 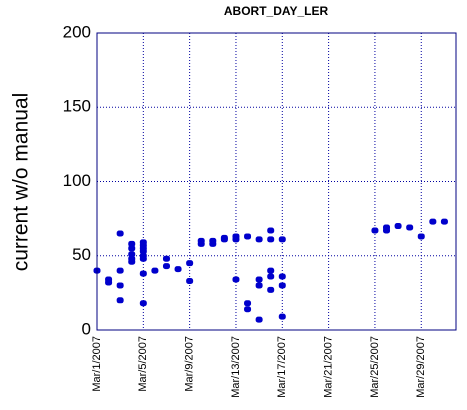 What do you see at coordinates (276, 11) in the screenshot?
I see `chart-title: ABORT_DAY_LER` at bounding box center [276, 11].